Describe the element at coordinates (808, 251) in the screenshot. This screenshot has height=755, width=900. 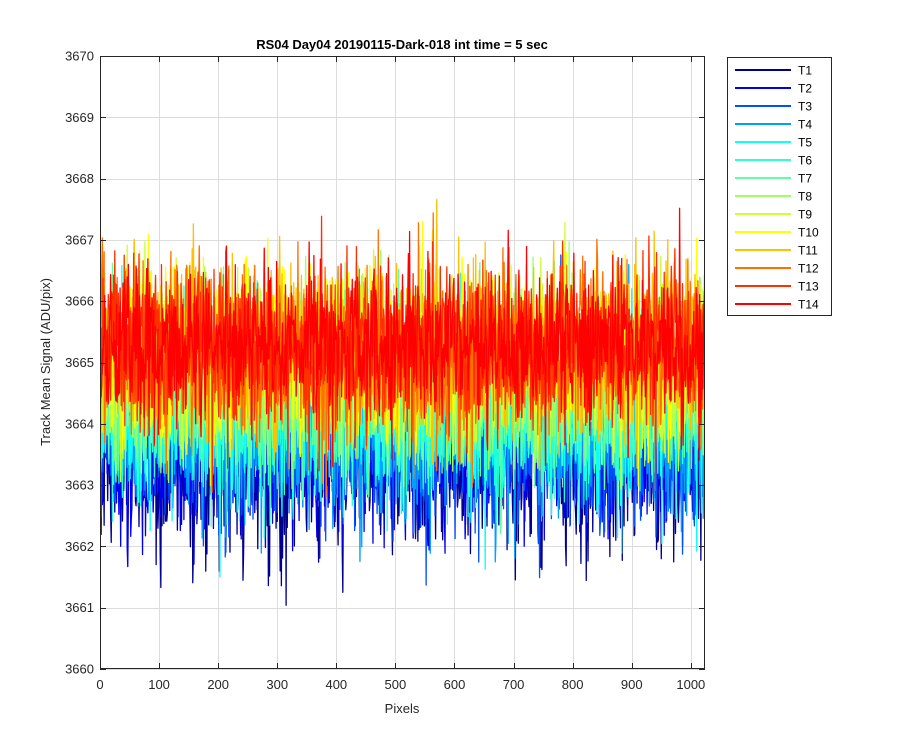
I see `legend-label: T11` at that location.